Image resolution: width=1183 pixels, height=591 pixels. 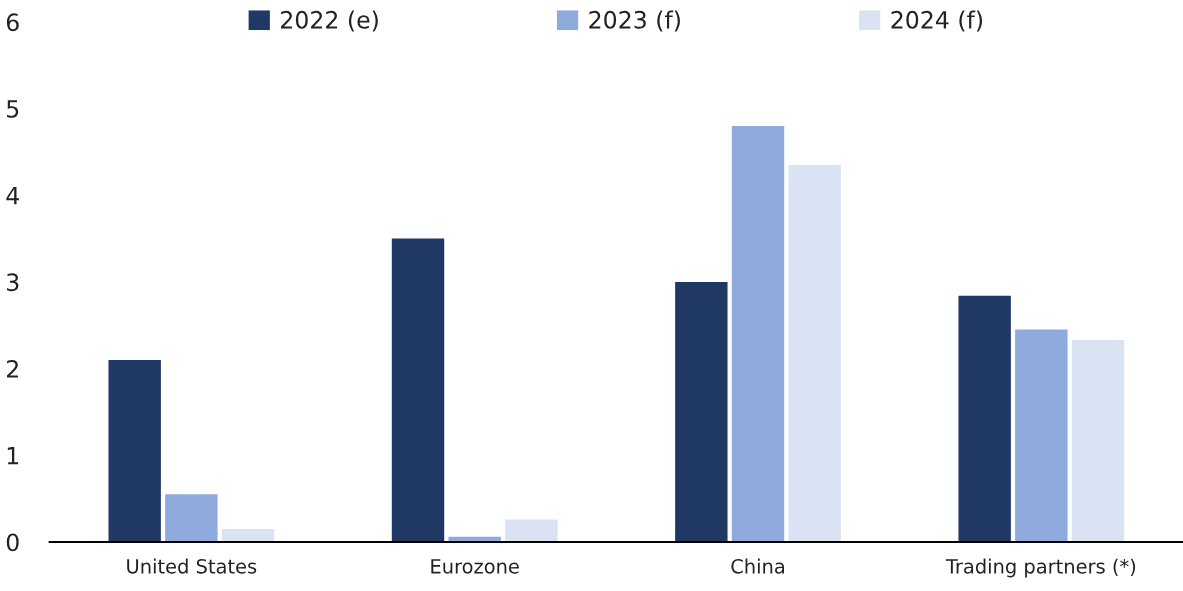 I want to click on y-tick-label: 1, so click(x=13, y=456).